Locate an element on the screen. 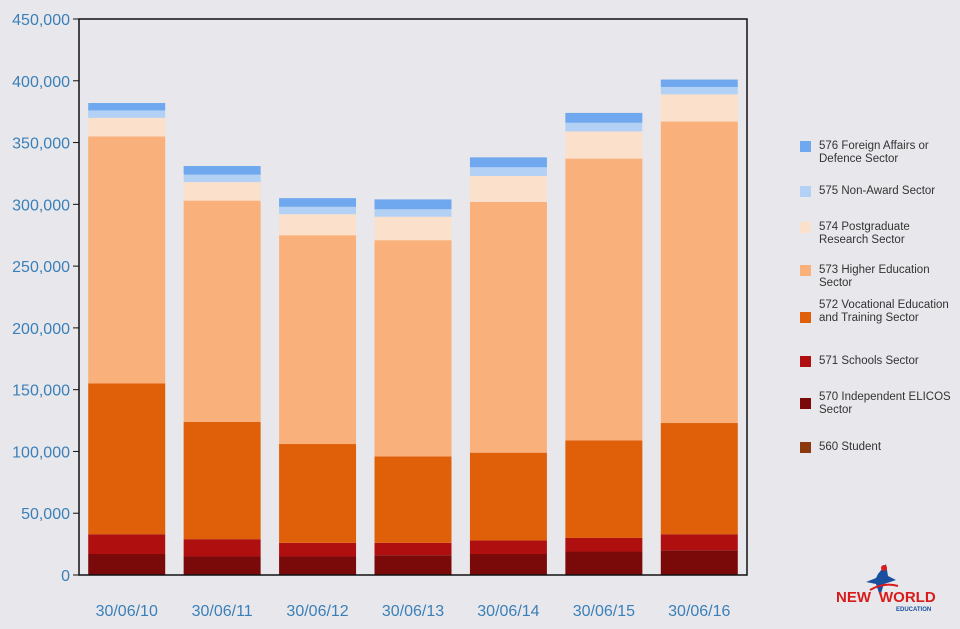  bar-segment-30-06-16-s4 is located at coordinates (699, 272).